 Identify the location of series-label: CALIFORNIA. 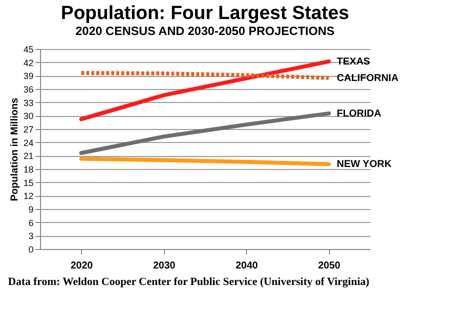
(367, 78).